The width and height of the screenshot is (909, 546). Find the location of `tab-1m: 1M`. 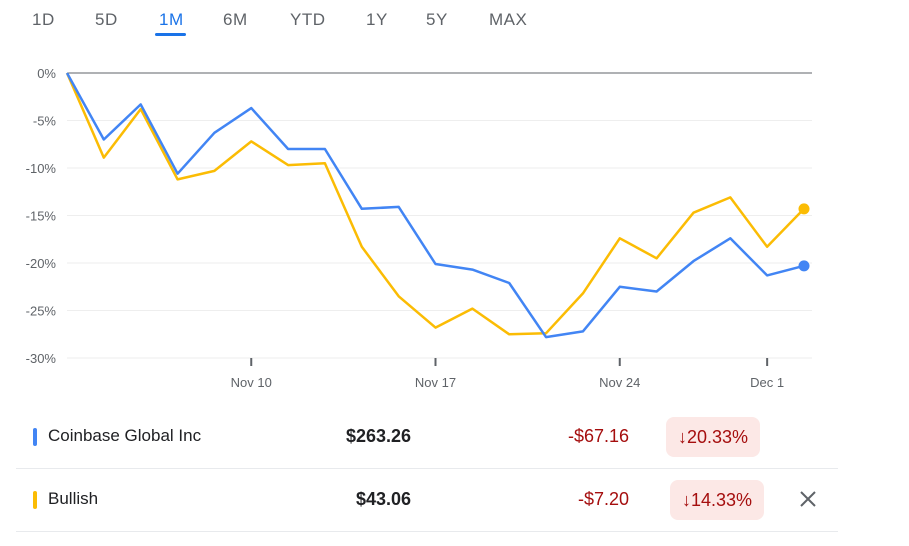

tab-1m: 1M is located at coordinates (171, 19).